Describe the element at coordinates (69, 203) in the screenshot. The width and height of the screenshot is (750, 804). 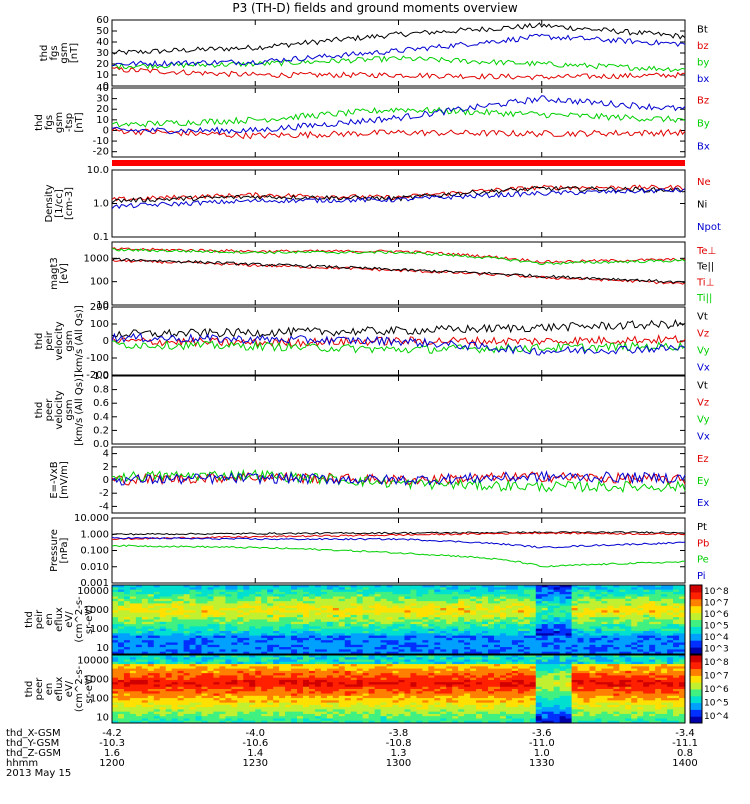
I see `y-axis-label: [cm-3]` at that location.